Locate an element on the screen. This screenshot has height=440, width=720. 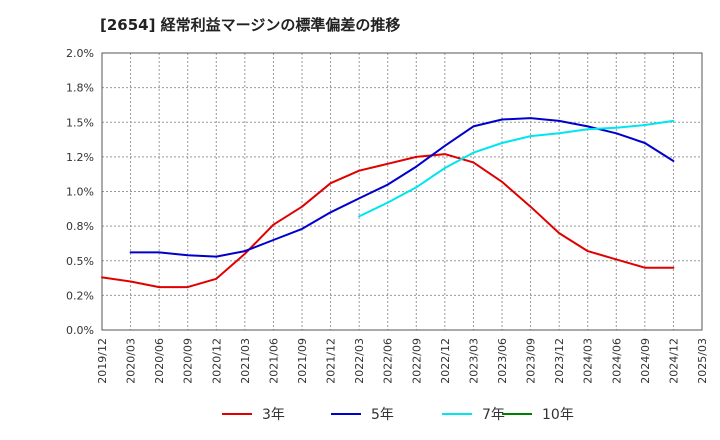
x-tick-label: 2021/12 is located at coordinates (331, 361).